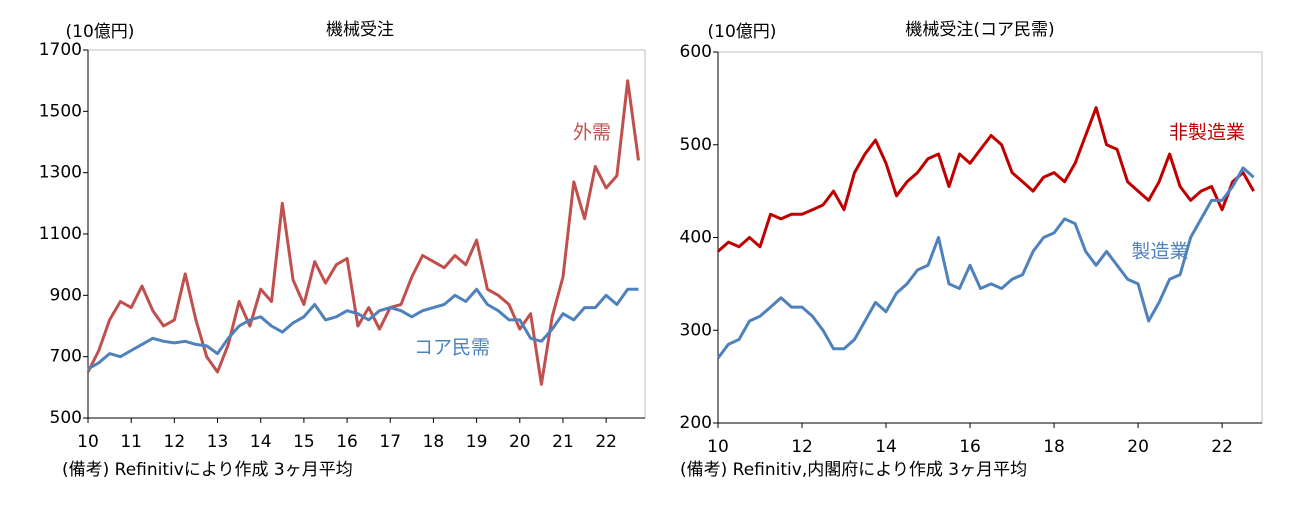 This screenshot has height=510, width=1296. I want to click on y-tick-label: 900, so click(66, 295).